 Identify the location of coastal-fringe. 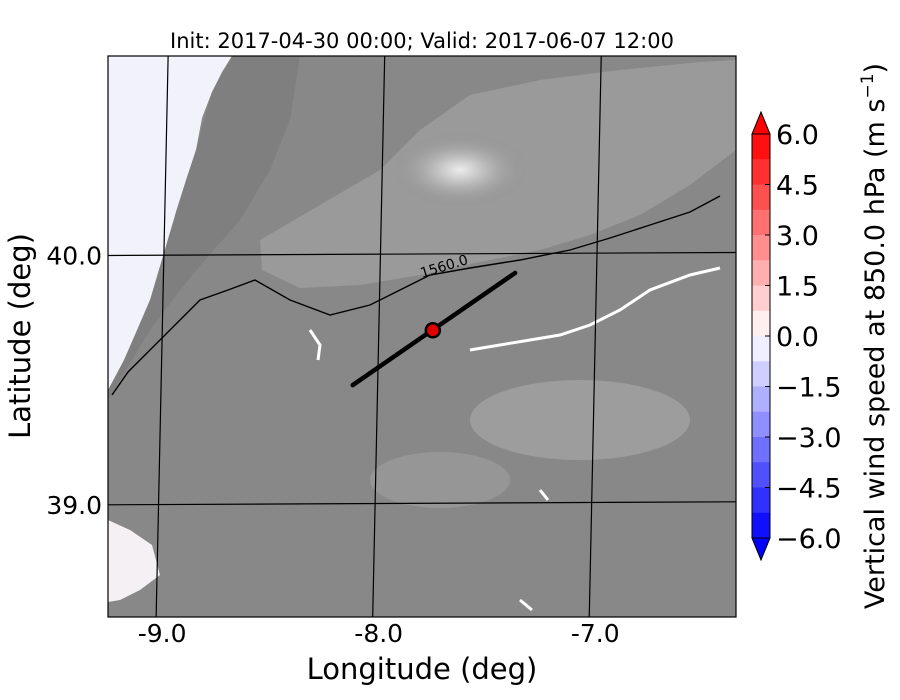
(134, 561).